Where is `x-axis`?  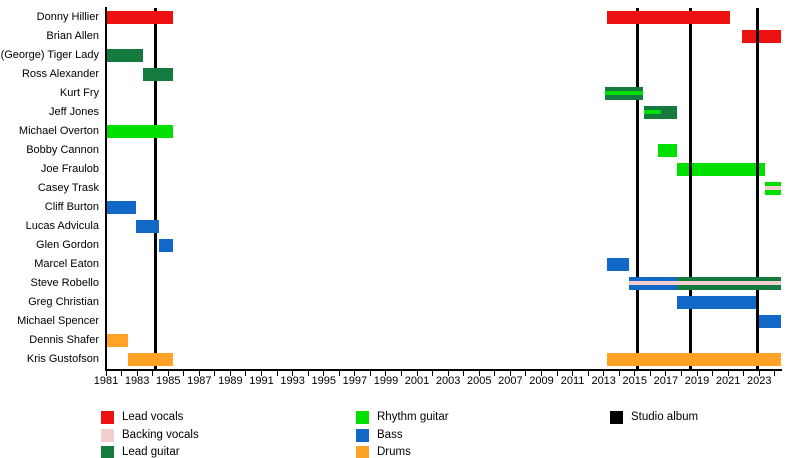 x-axis is located at coordinates (443, 370).